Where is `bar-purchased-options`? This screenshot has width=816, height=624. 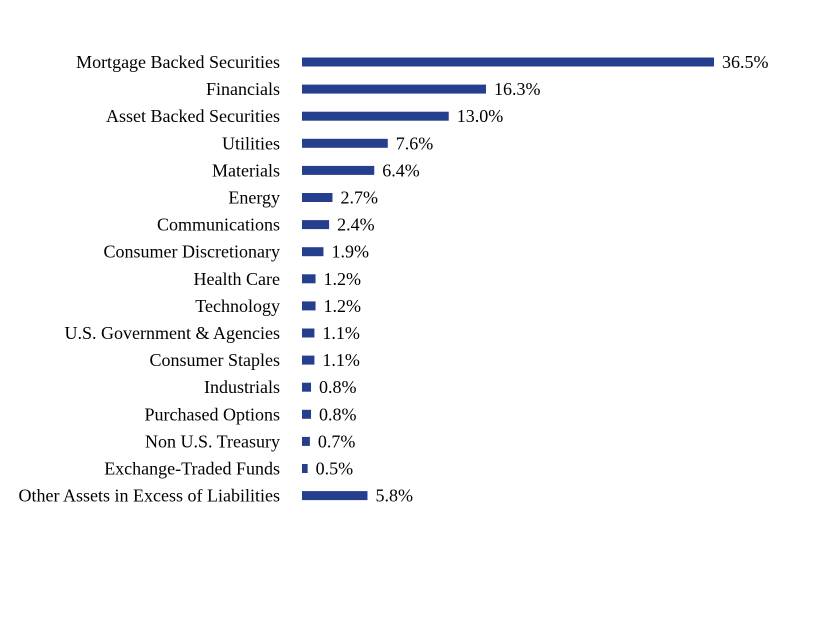
bar-purchased-options is located at coordinates (307, 414).